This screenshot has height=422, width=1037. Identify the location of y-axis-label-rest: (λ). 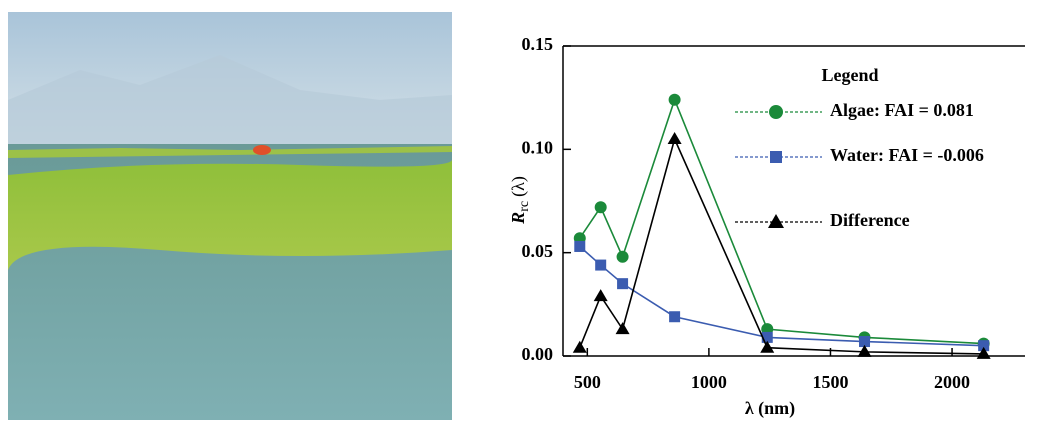
(518, 186).